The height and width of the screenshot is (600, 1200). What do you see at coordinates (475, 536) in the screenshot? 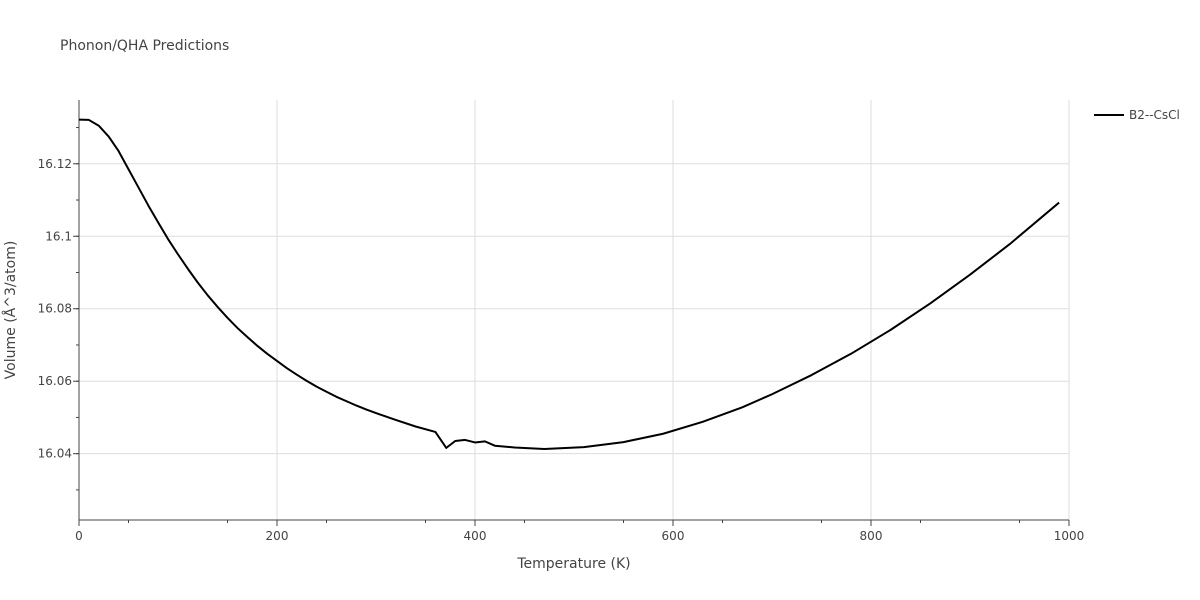
I see `x-tick-label: 400` at bounding box center [475, 536].